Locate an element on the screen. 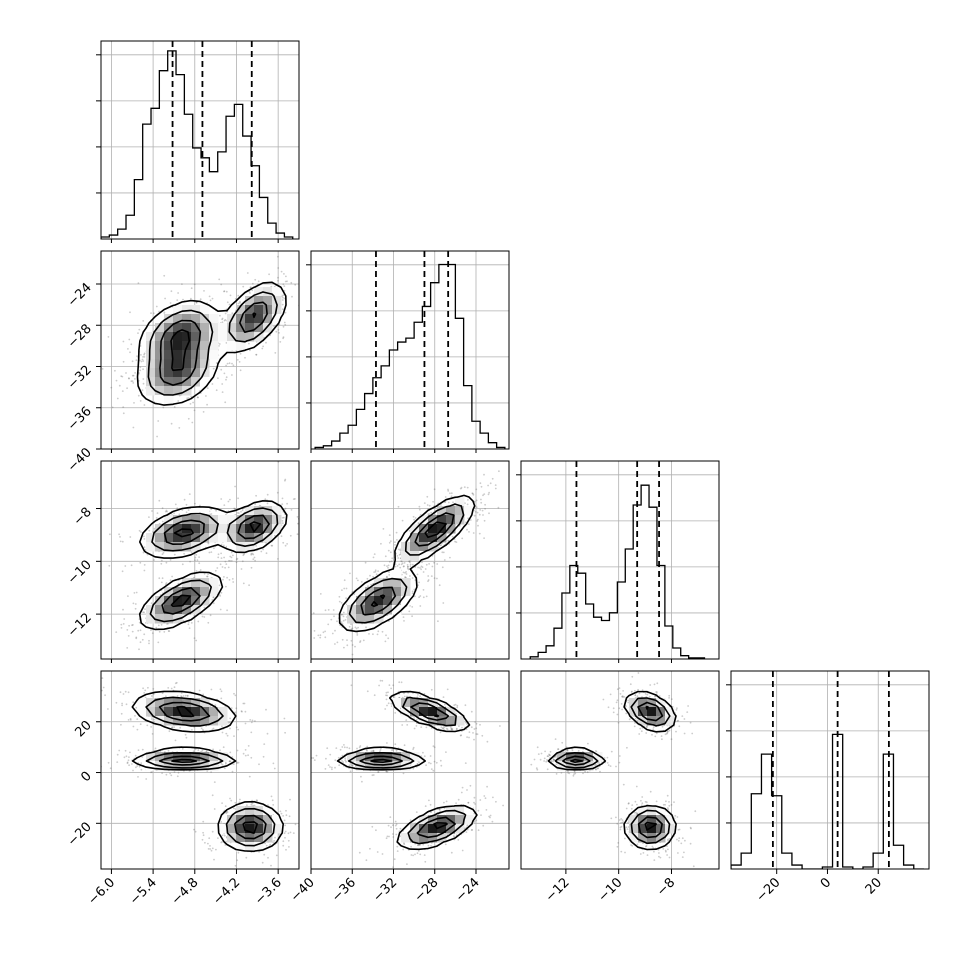 The height and width of the screenshot is (970, 970). y-tick-label: −12 is located at coordinates (80, 625).